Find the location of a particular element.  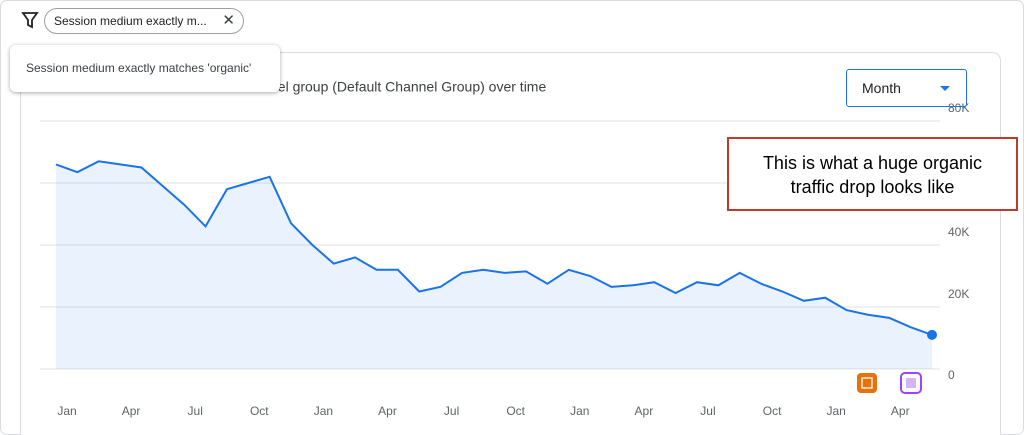

y-tick-label: 0 is located at coordinates (951, 375).